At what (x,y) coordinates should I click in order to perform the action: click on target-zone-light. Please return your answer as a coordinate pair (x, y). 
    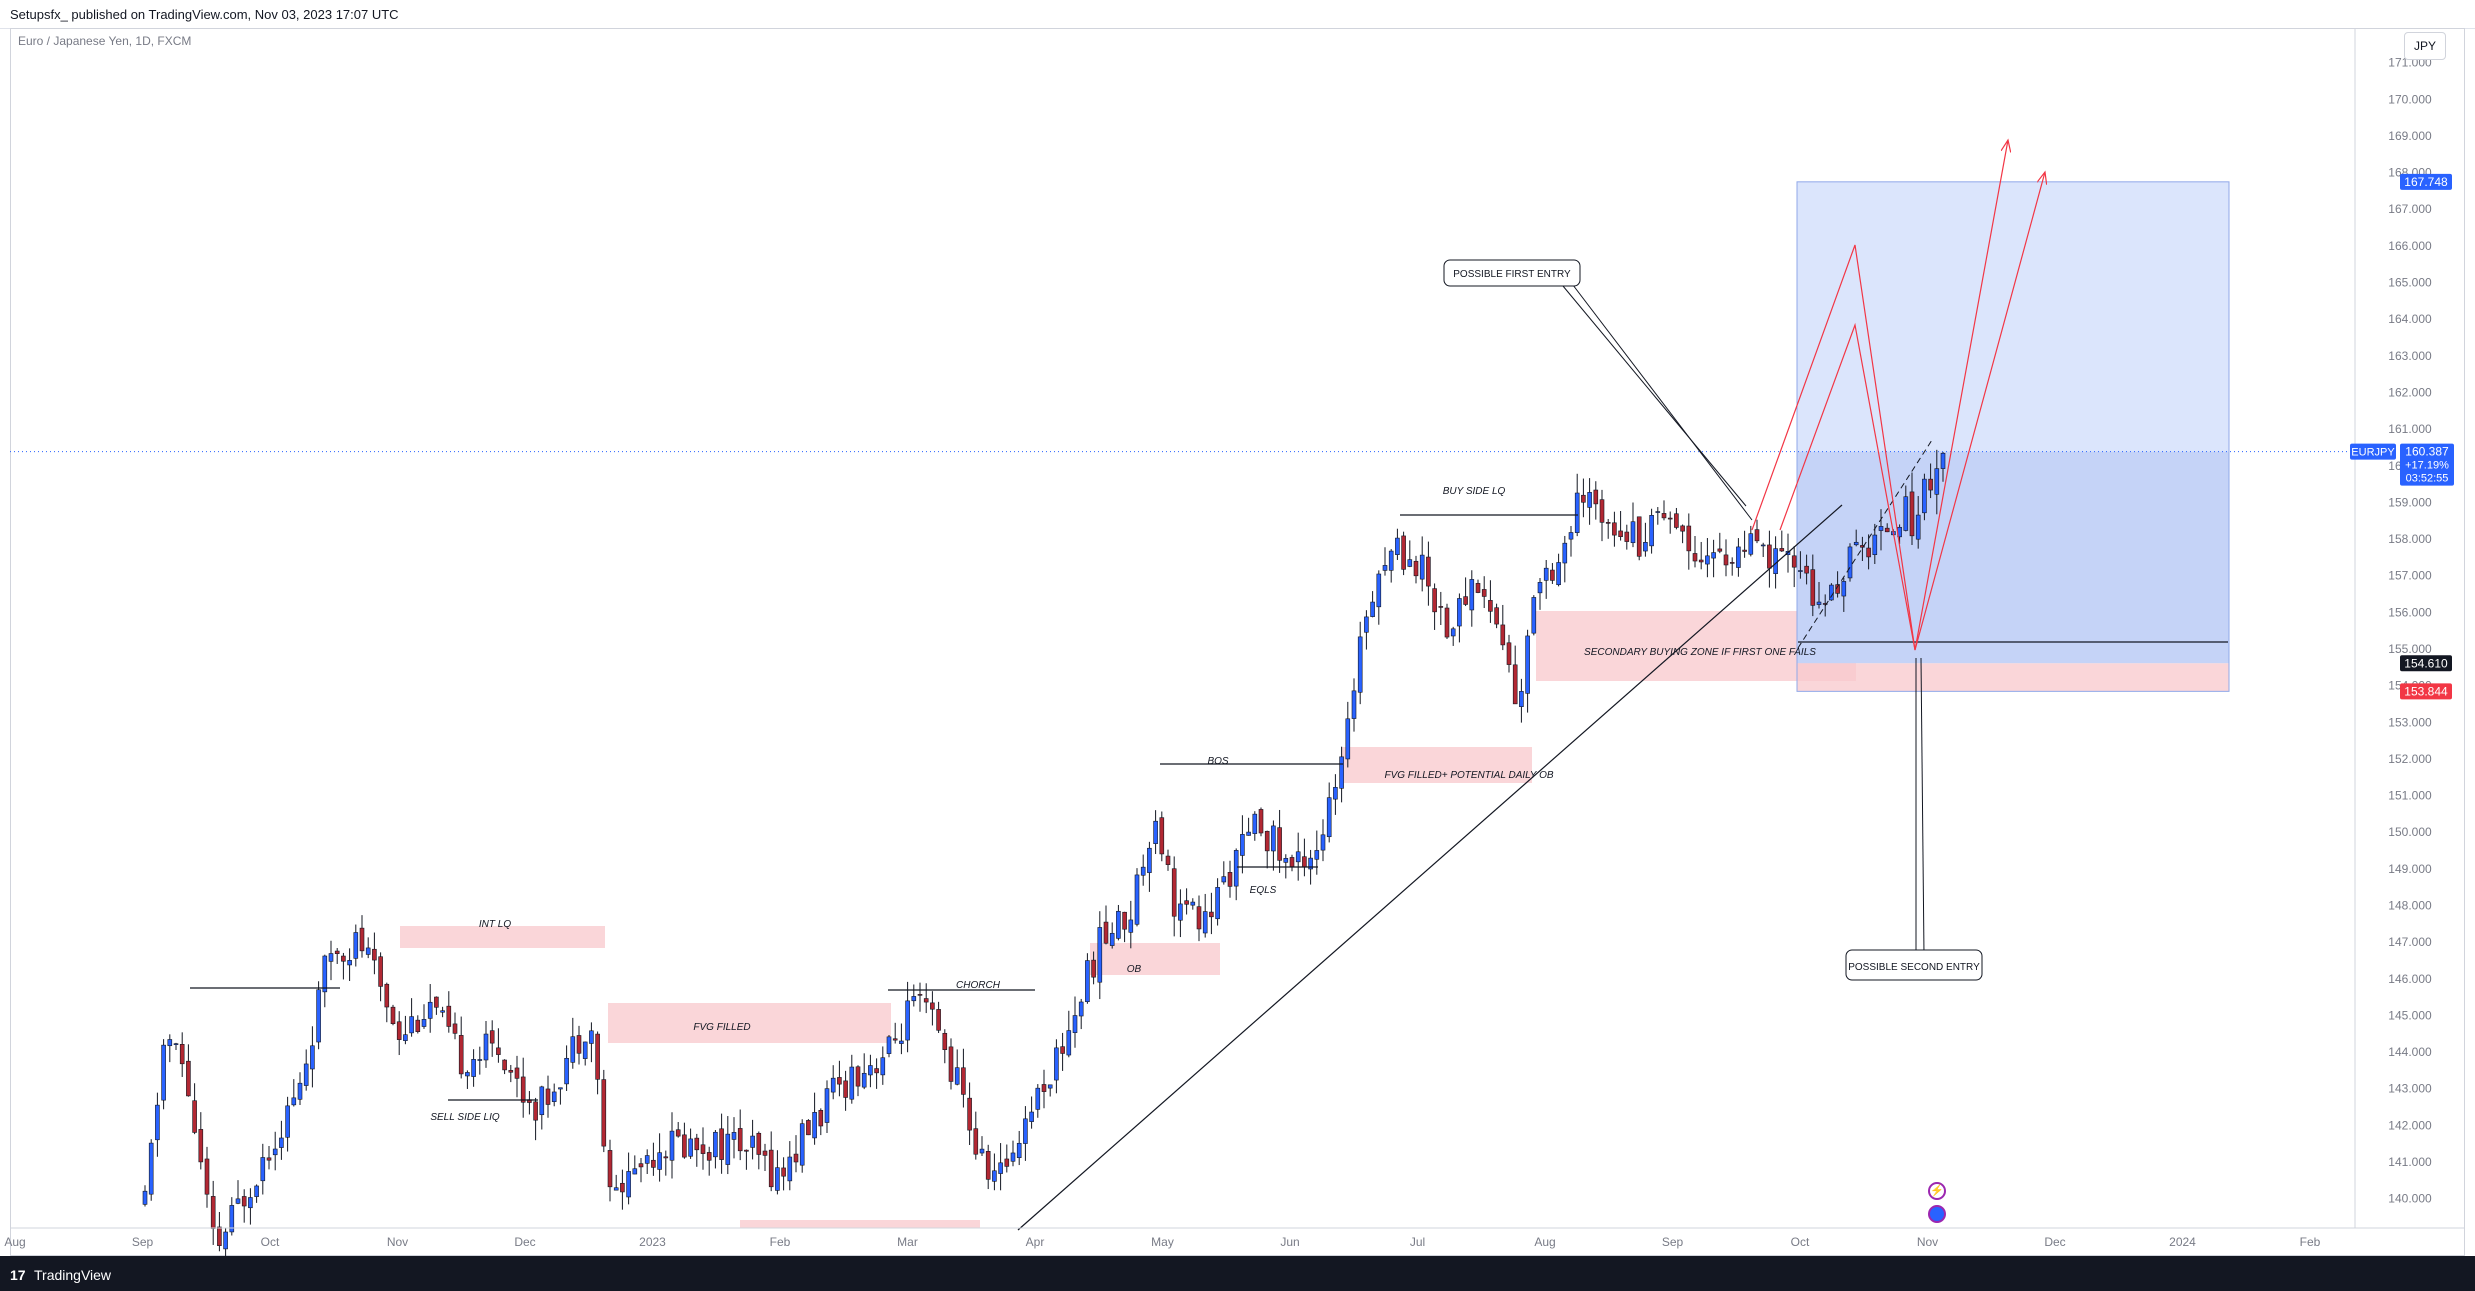
    Looking at the image, I should click on (2013, 316).